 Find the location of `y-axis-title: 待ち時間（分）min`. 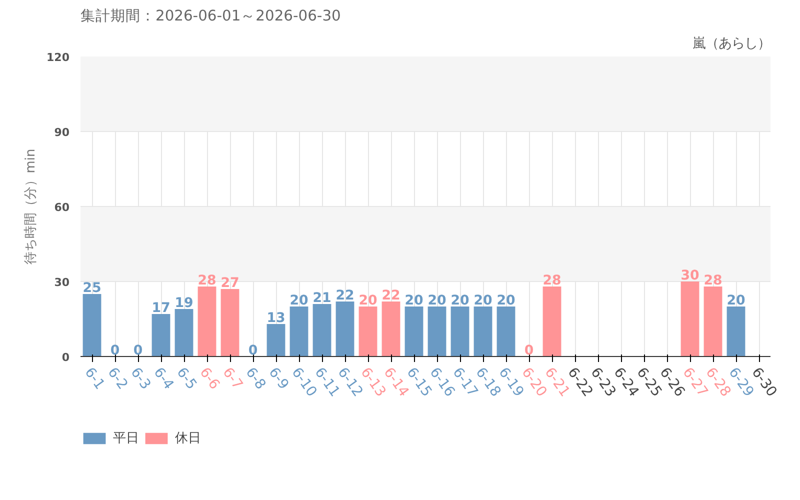

y-axis-title: 待ち時間（分）min is located at coordinates (31, 206).